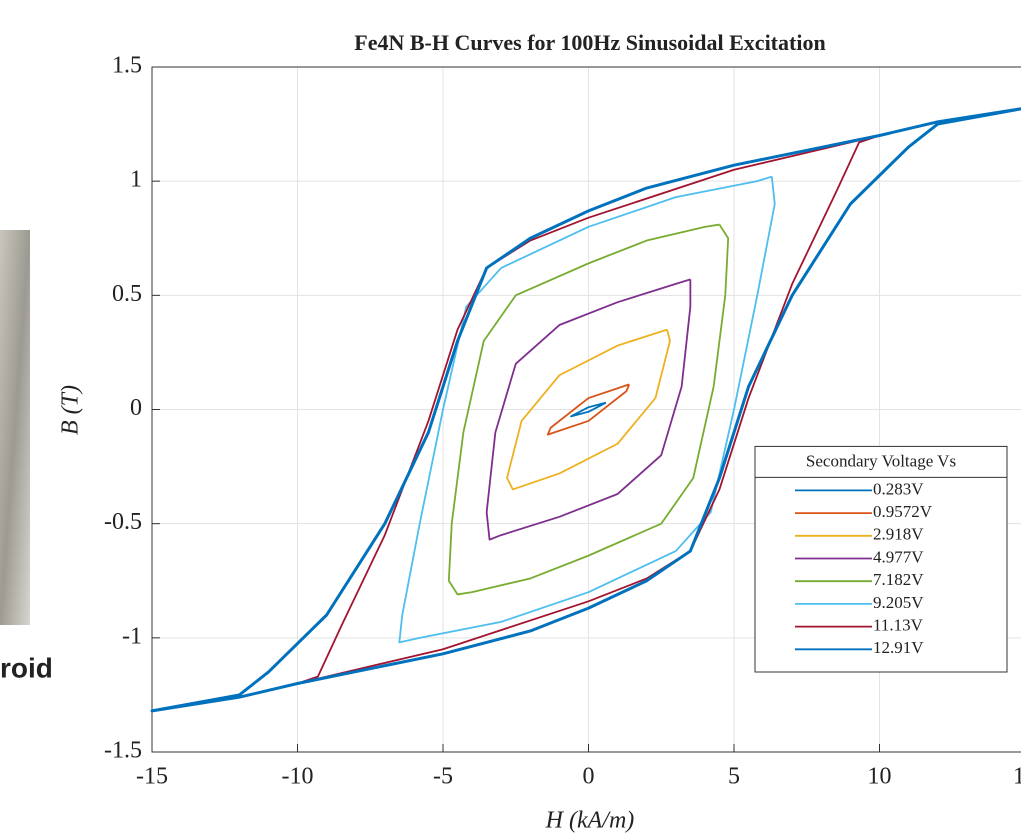 This screenshot has width=1021, height=840. I want to click on legend-label: 9.205V, so click(898, 602).